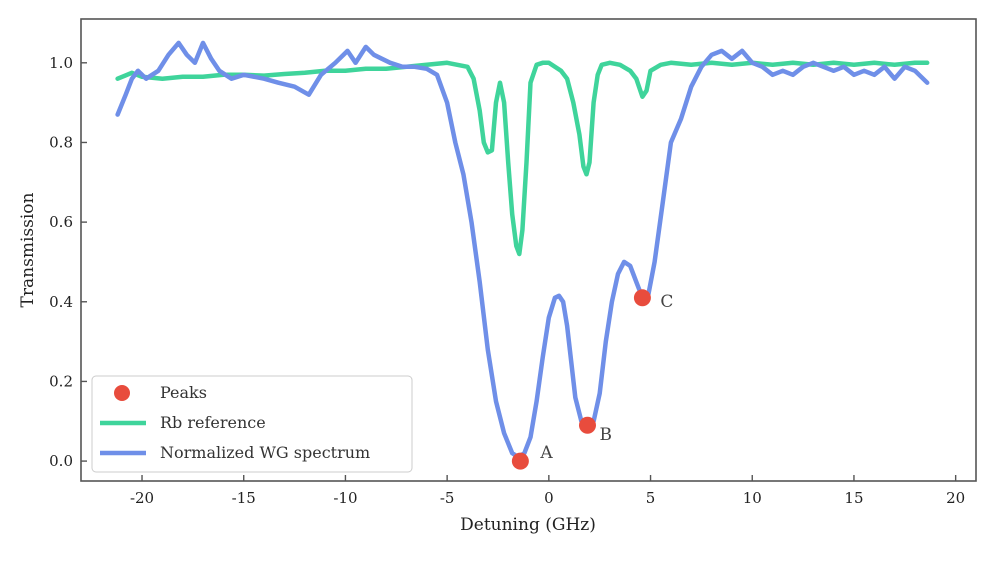 The image size is (997, 561). What do you see at coordinates (447, 498) in the screenshot?
I see `x-tick-label: -5` at bounding box center [447, 498].